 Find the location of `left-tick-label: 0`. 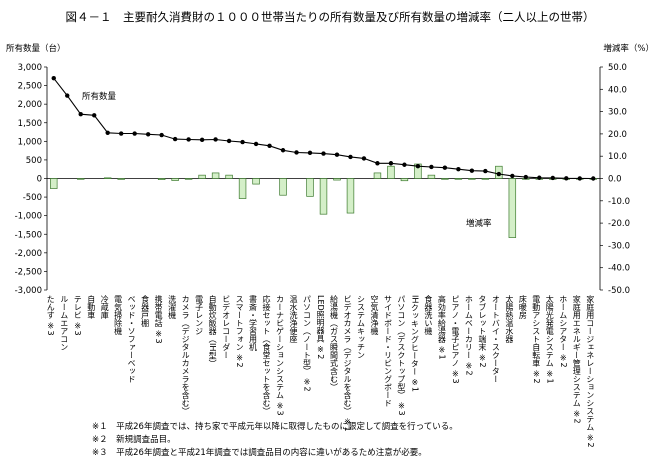

left-tick-label: 0 is located at coordinates (39, 180).